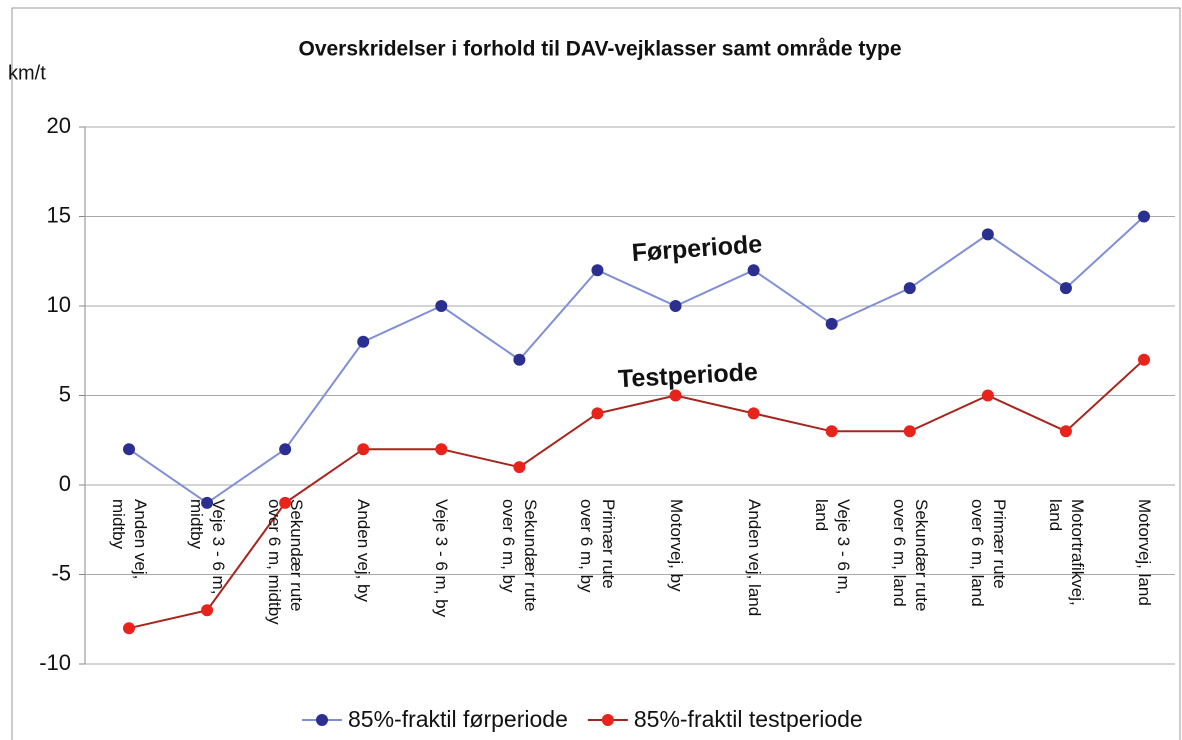 The width and height of the screenshot is (1182, 740). What do you see at coordinates (59, 214) in the screenshot?
I see `y-tick-label: 15` at bounding box center [59, 214].